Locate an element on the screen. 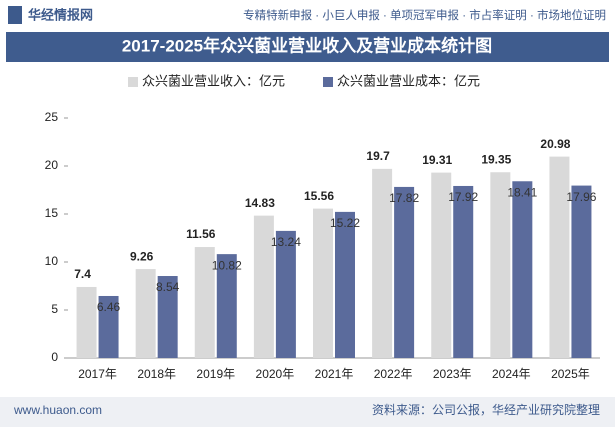 The image size is (615, 427). y-tick-label: 15 is located at coordinates (52, 213).